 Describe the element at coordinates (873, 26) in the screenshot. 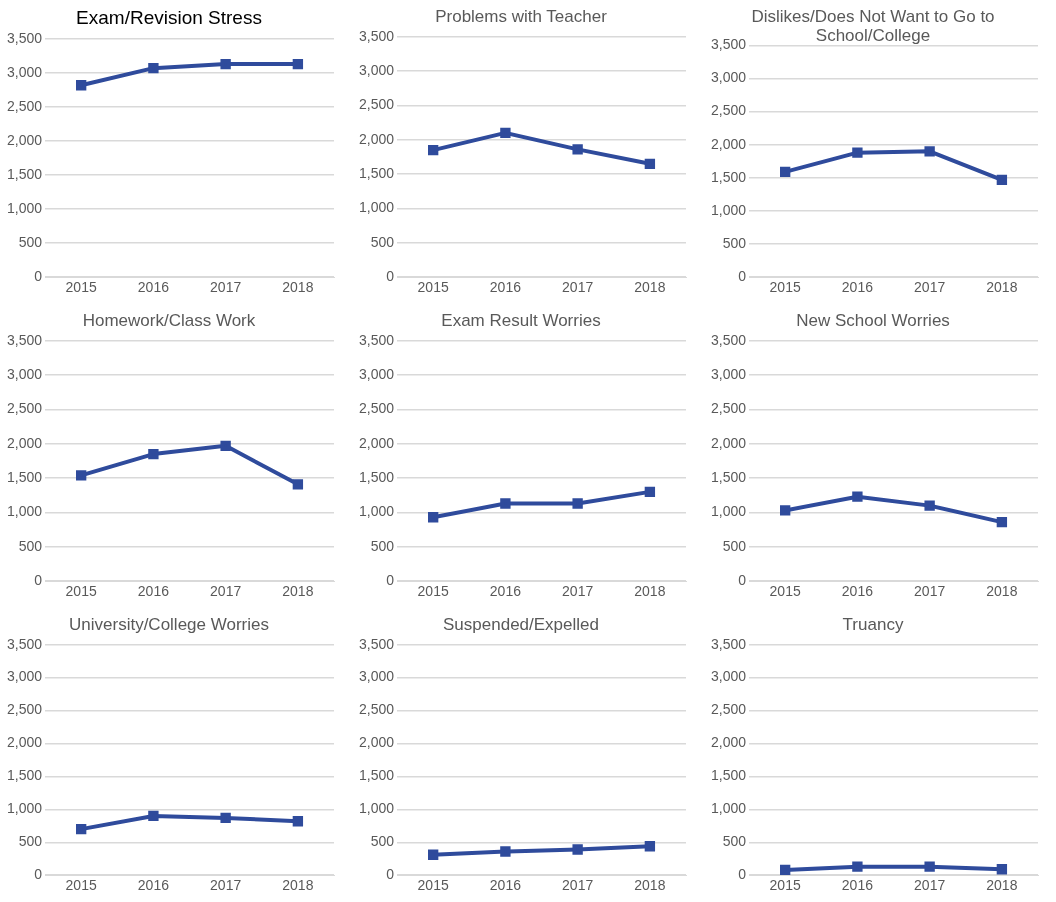

I see `chart-title: Dislikes/Does Not Want to Go to School/College` at that location.